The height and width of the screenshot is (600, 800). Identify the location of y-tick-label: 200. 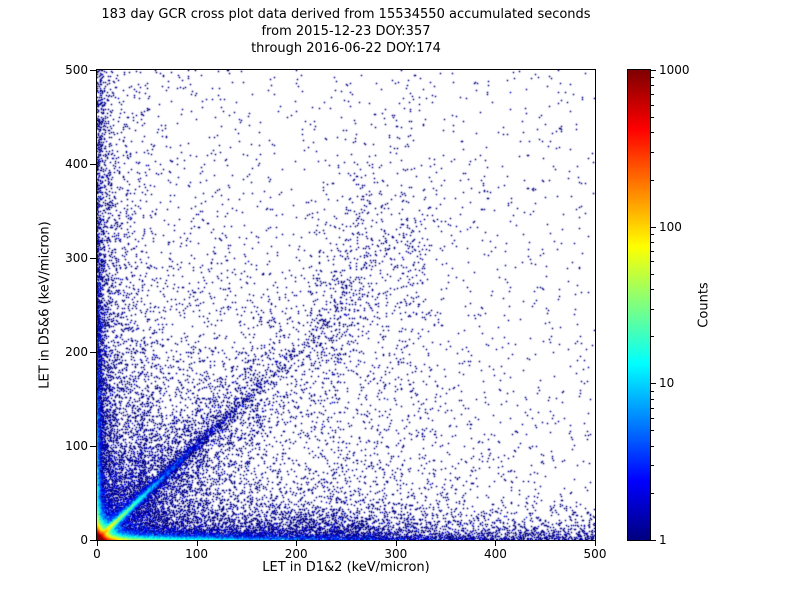
(76, 352).